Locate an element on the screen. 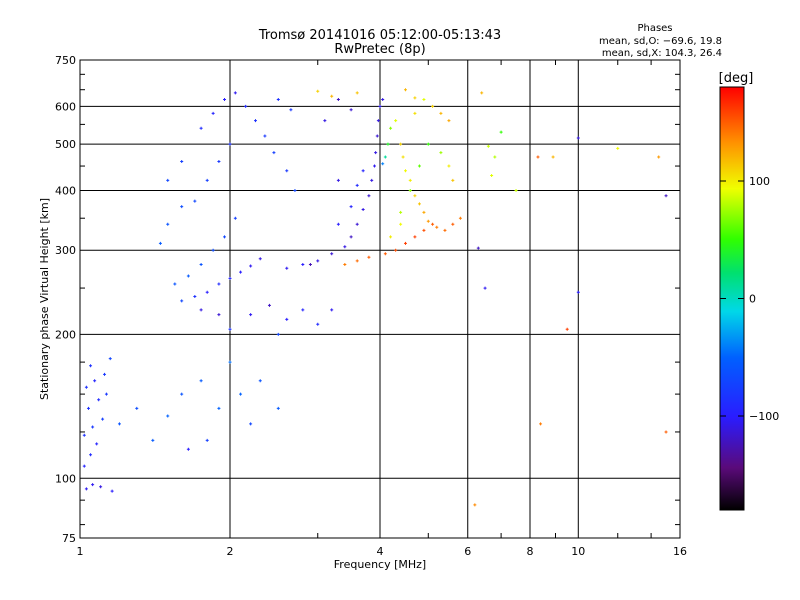 This screenshot has width=800, height=600. chart-subtitle: RwPretec (8p) is located at coordinates (379, 49).